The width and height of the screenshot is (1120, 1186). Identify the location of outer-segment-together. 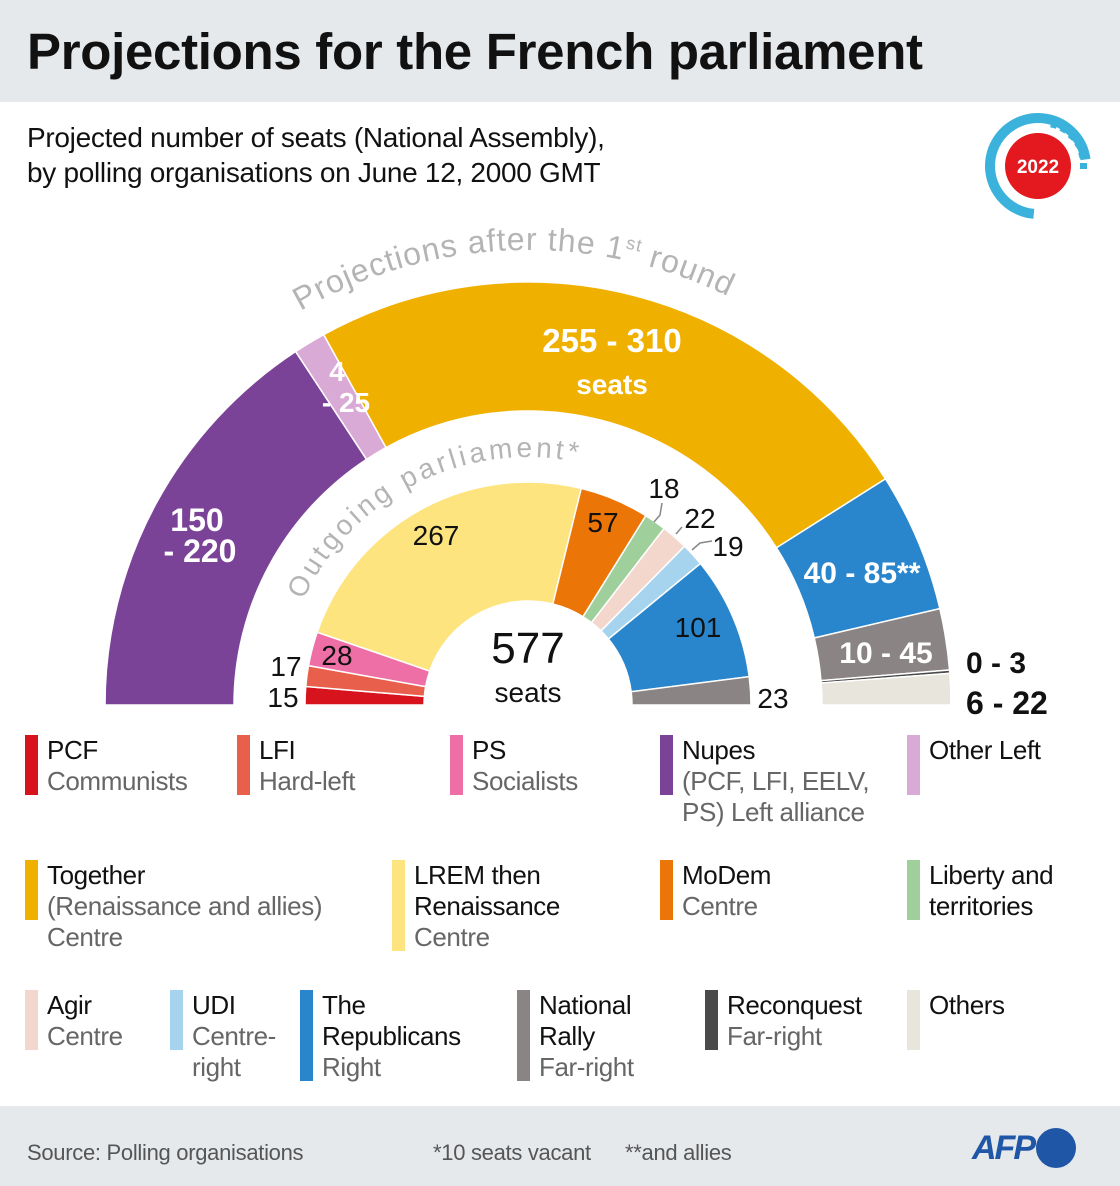
(604, 415).